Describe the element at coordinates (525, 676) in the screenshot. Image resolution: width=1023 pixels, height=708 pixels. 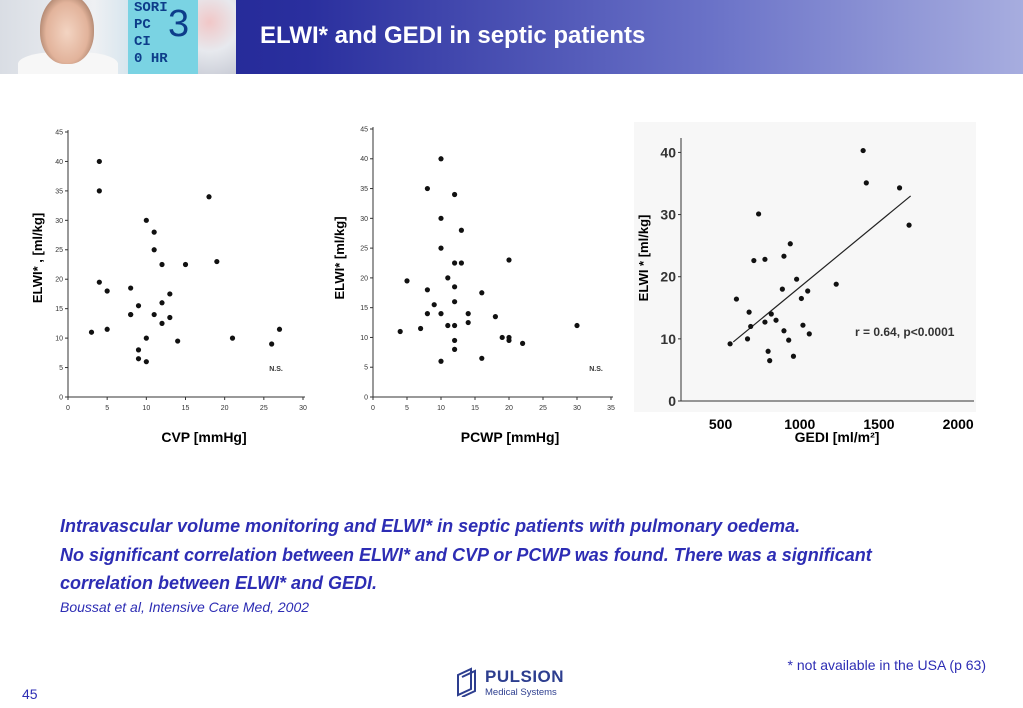
I see `logo-name: PULSION` at that location.